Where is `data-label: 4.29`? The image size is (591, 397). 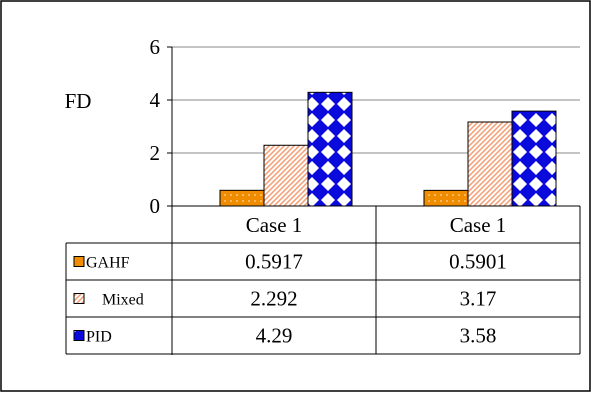
data-label: 4.29 is located at coordinates (274, 336).